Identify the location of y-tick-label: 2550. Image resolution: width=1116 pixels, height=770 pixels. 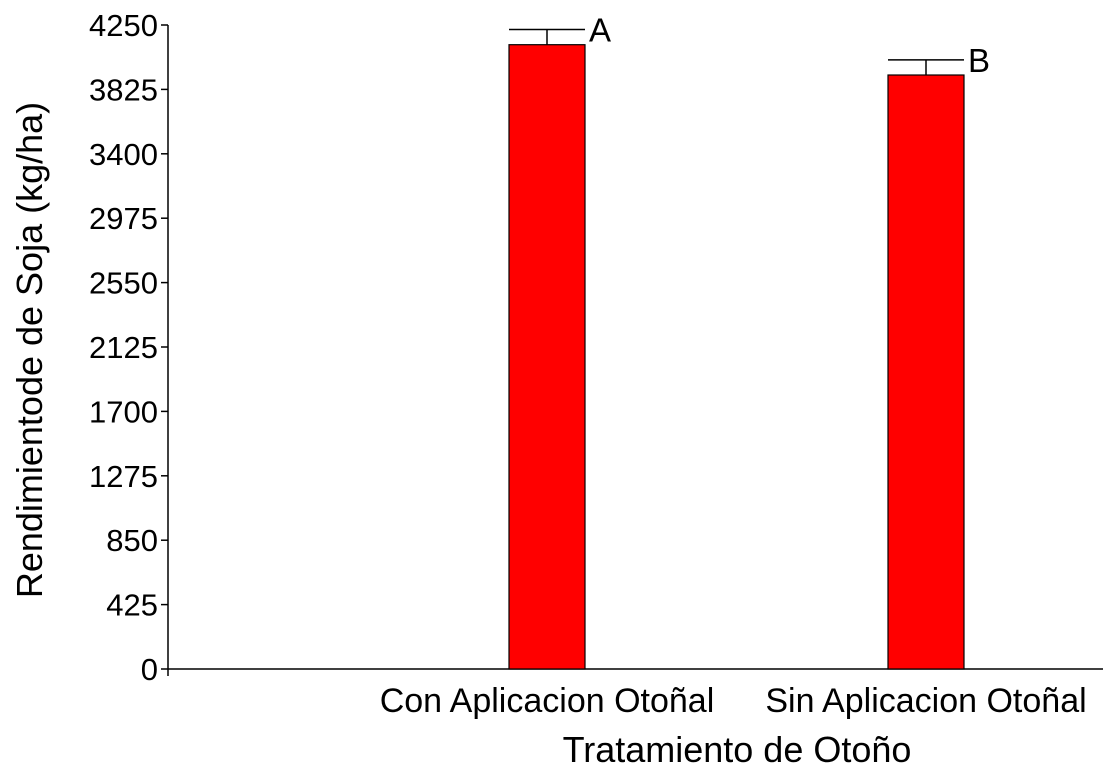
(123, 283).